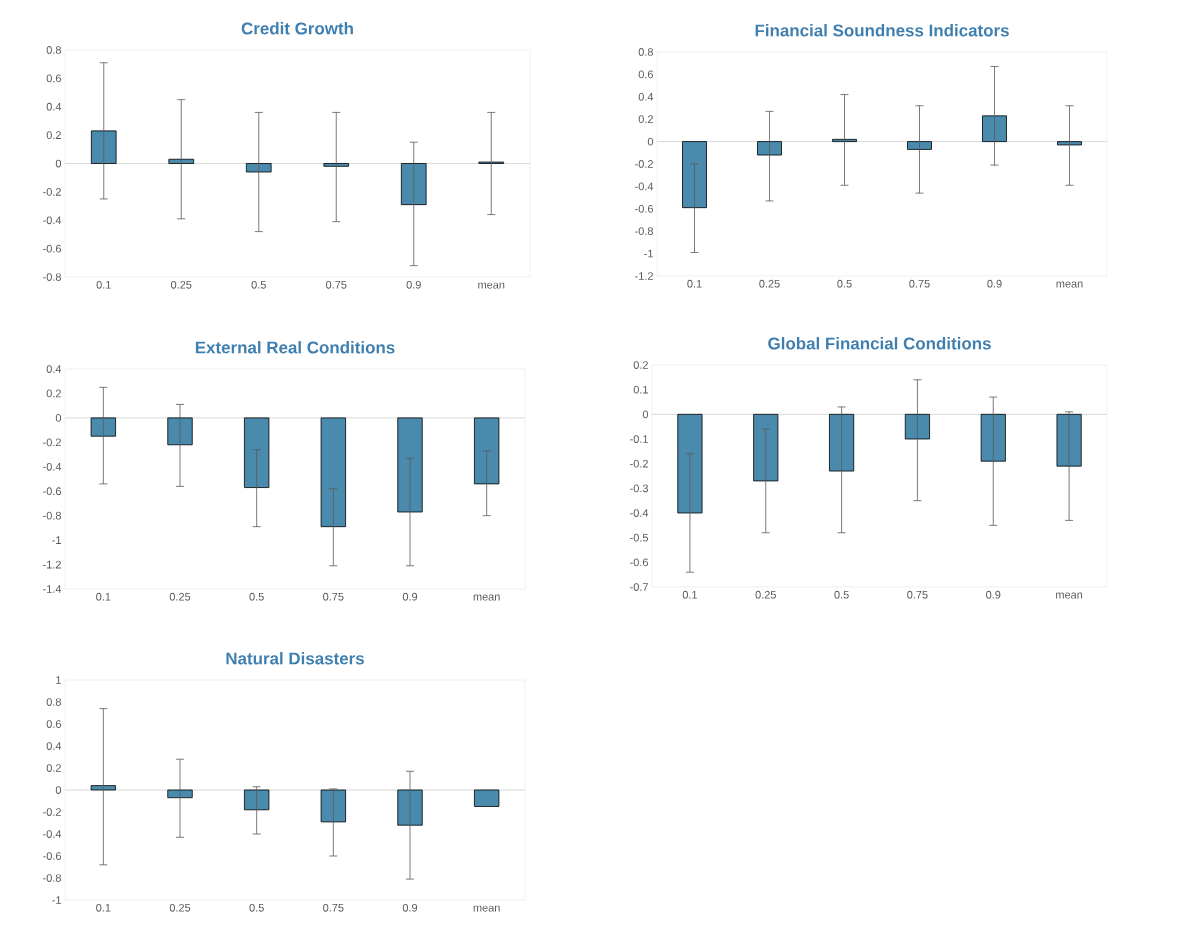 The height and width of the screenshot is (934, 1202). What do you see at coordinates (639, 439) in the screenshot?
I see `y-tick-label: -0.1` at bounding box center [639, 439].